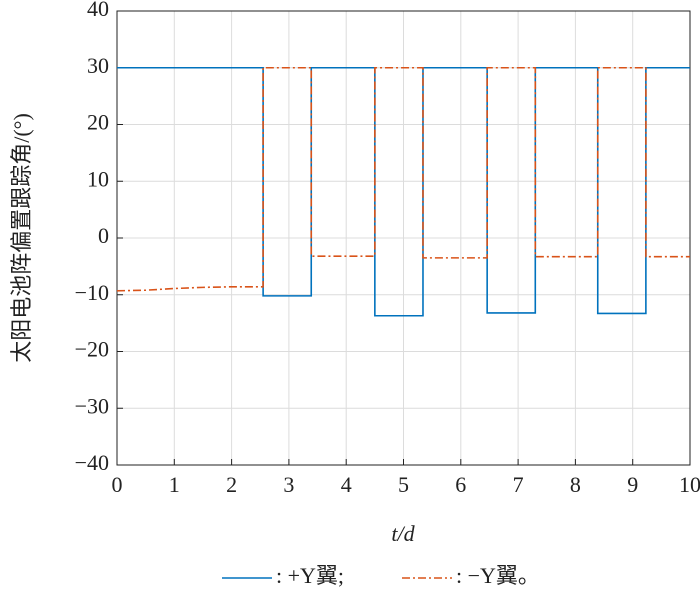  Describe the element at coordinates (92, 349) in the screenshot. I see `y-tick-label: −20` at that location.